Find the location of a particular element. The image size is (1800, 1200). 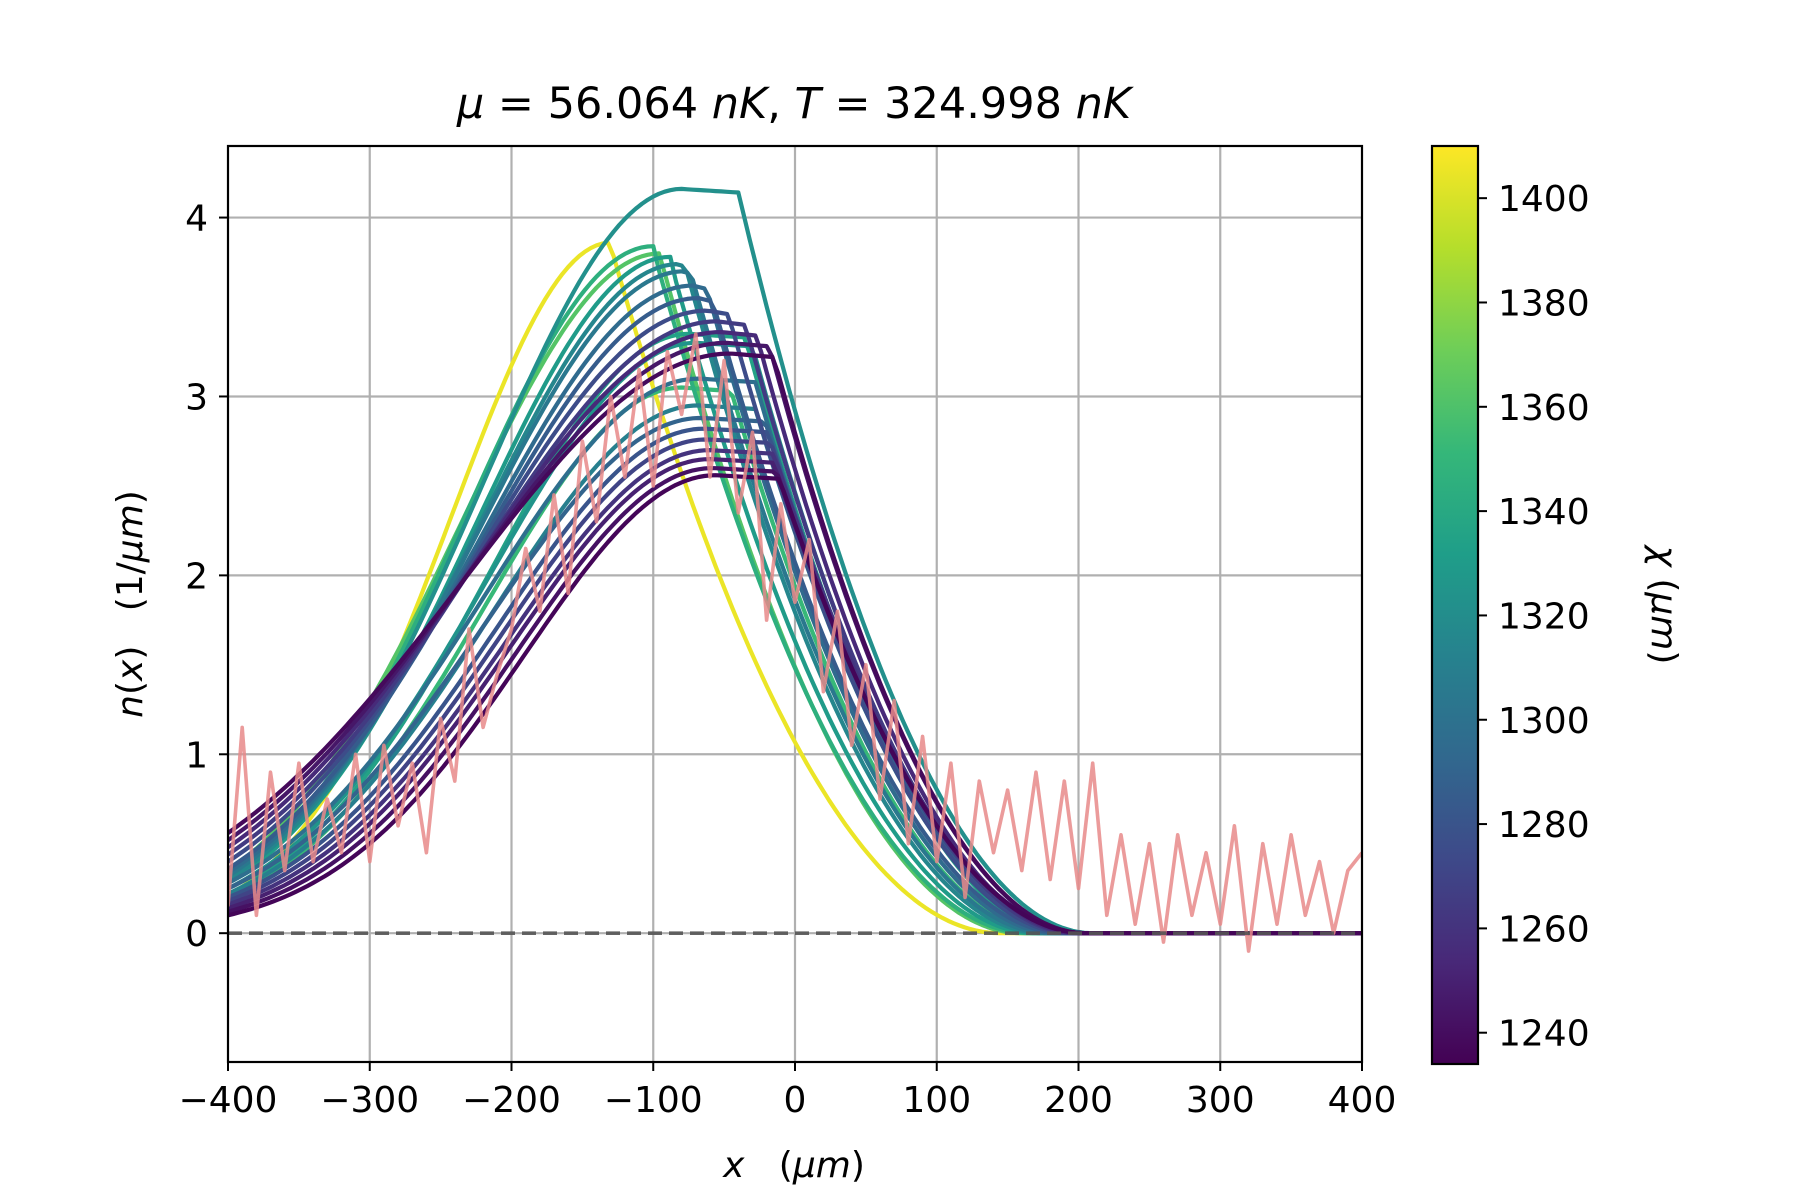

colorbar-tick-label: 1380 is located at coordinates (1544, 303).